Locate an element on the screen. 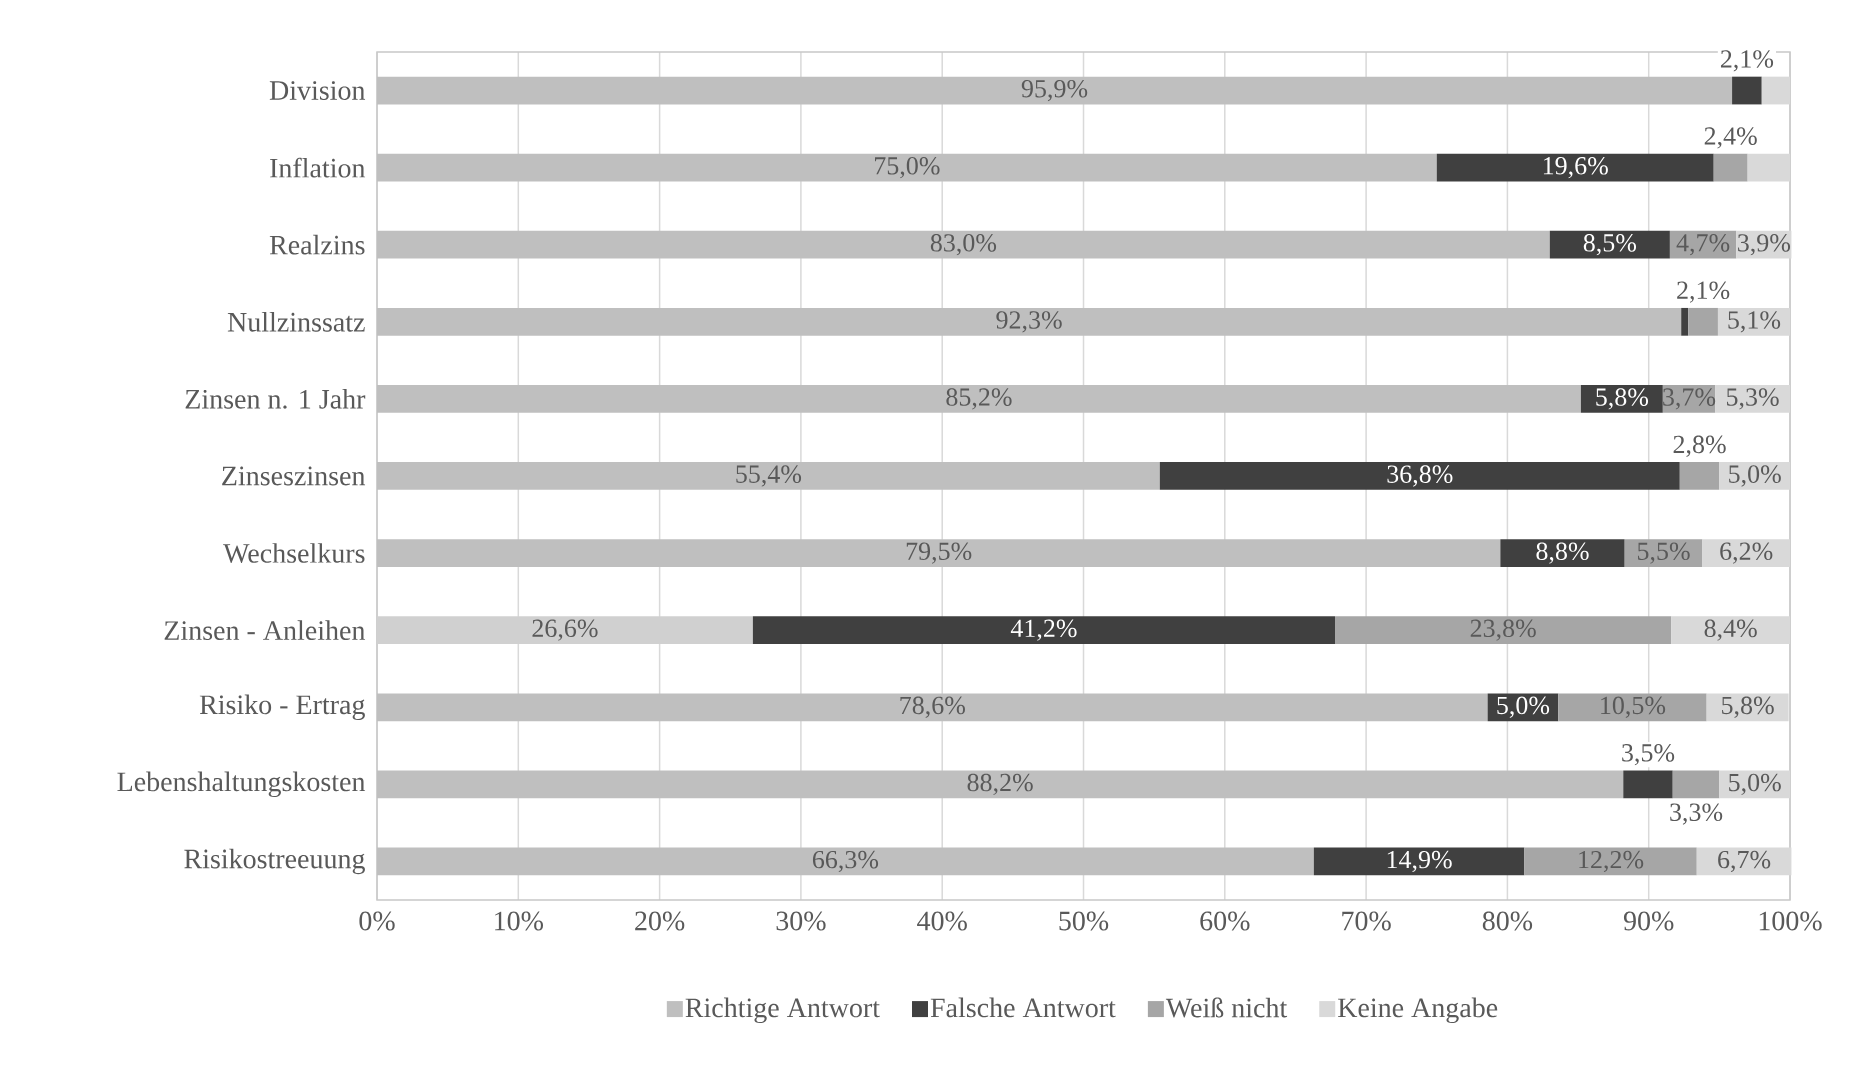 This screenshot has width=1865, height=1070. data-label: 12,2% is located at coordinates (1611, 861).